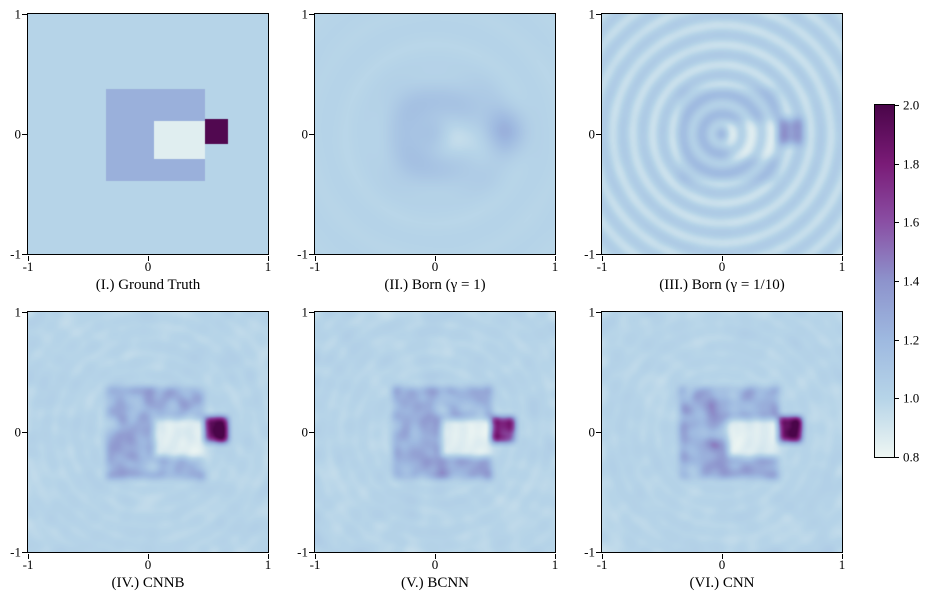  Describe the element at coordinates (435, 285) in the screenshot. I see `panel-caption: (II.) Born (γ = 1)` at that location.